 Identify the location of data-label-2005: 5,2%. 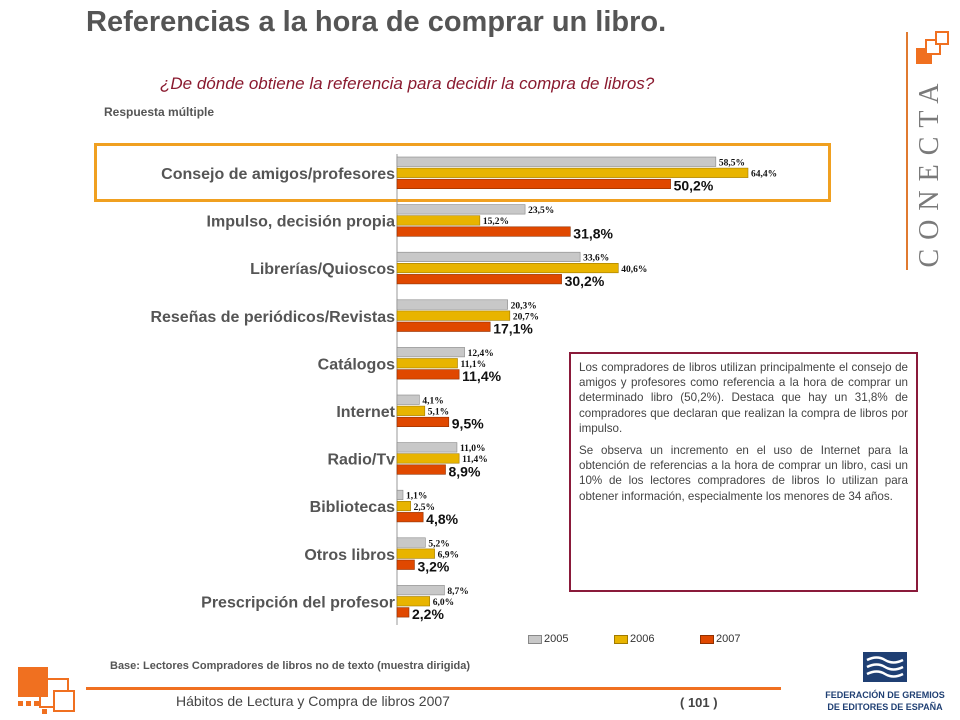
(438, 544).